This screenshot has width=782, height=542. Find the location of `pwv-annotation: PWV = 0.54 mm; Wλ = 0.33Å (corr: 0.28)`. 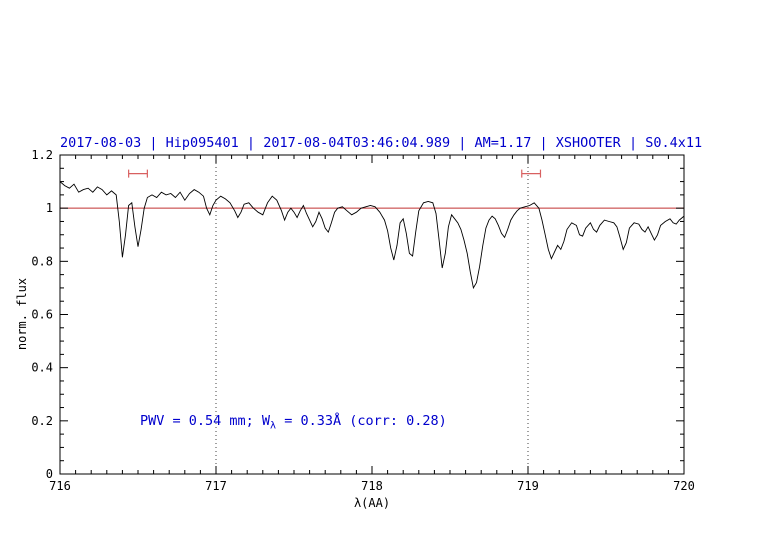

pwv-annotation: PWV = 0.54 mm; Wλ = 0.33Å (corr: 0.28) is located at coordinates (293, 422).